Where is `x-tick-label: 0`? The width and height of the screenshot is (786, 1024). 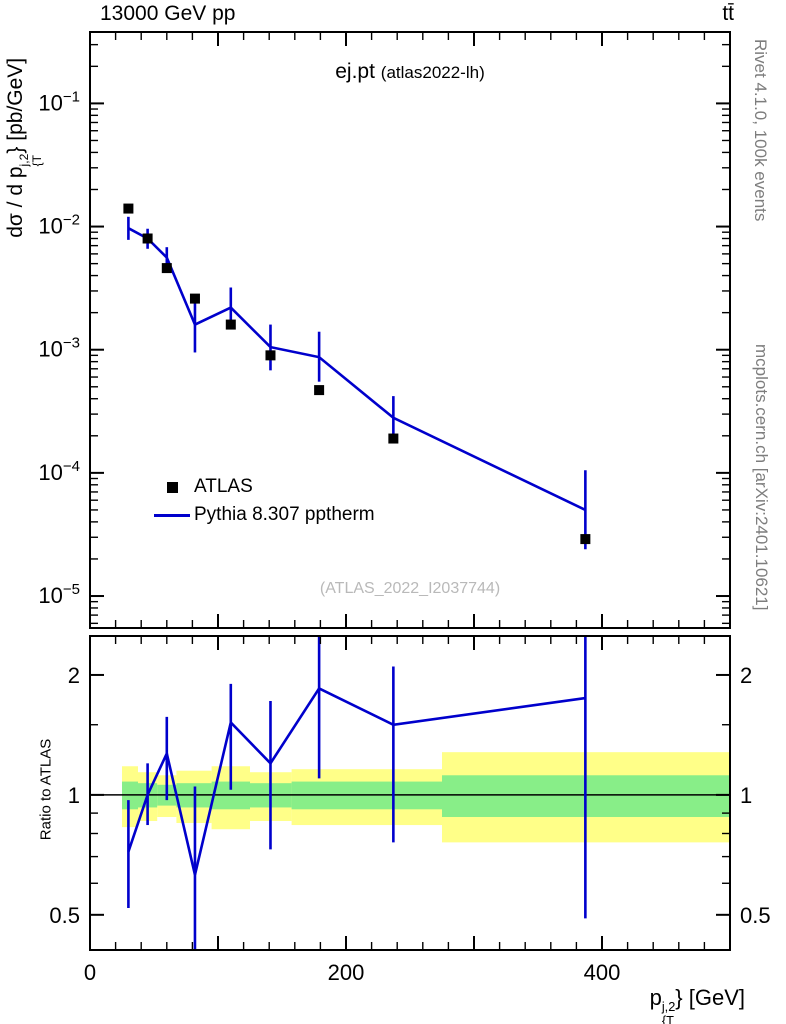
x-tick-label: 0 is located at coordinates (90, 972).